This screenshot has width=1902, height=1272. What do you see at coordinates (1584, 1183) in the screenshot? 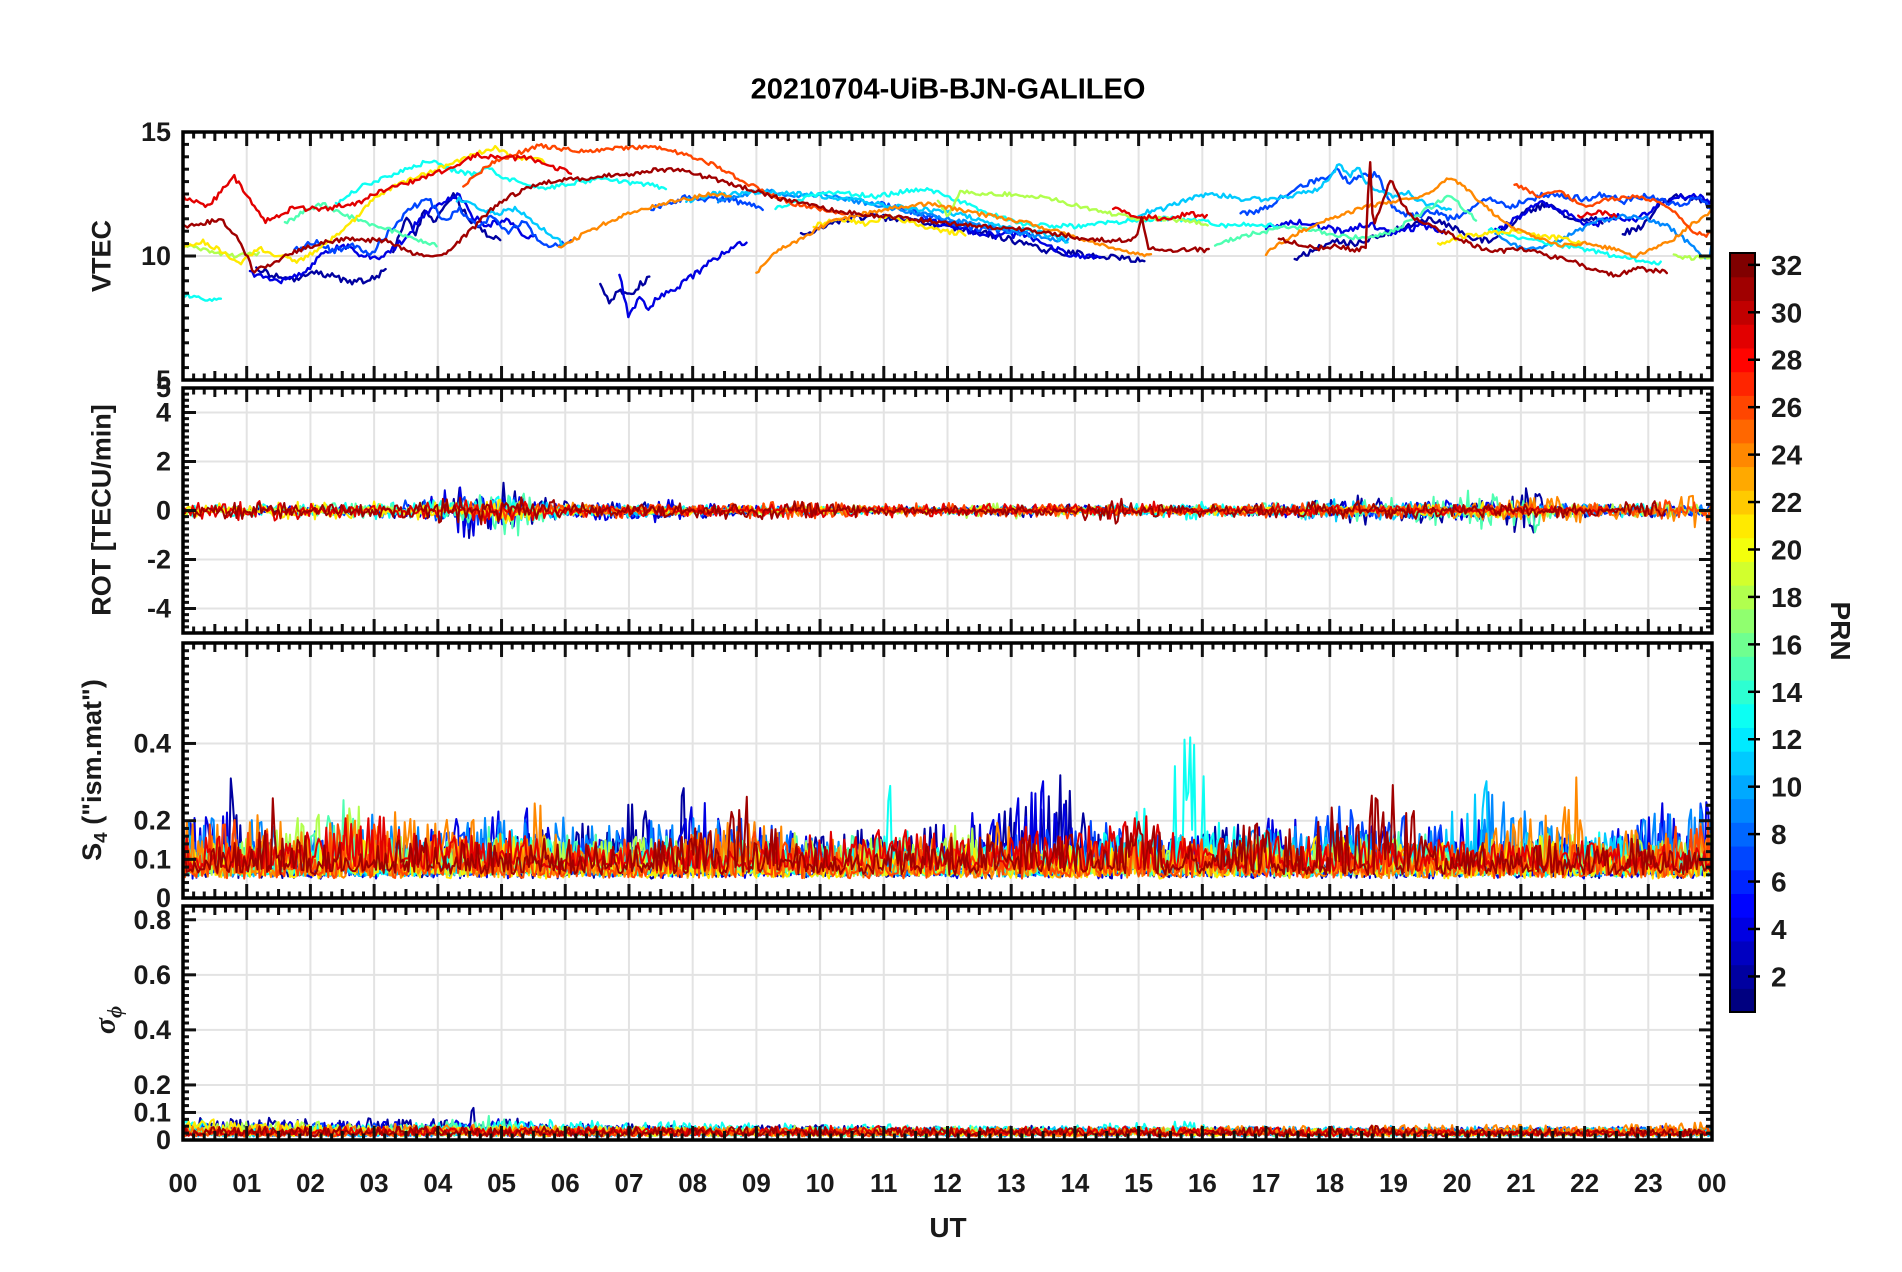
I see `xtick-label-22: 22` at bounding box center [1584, 1183].